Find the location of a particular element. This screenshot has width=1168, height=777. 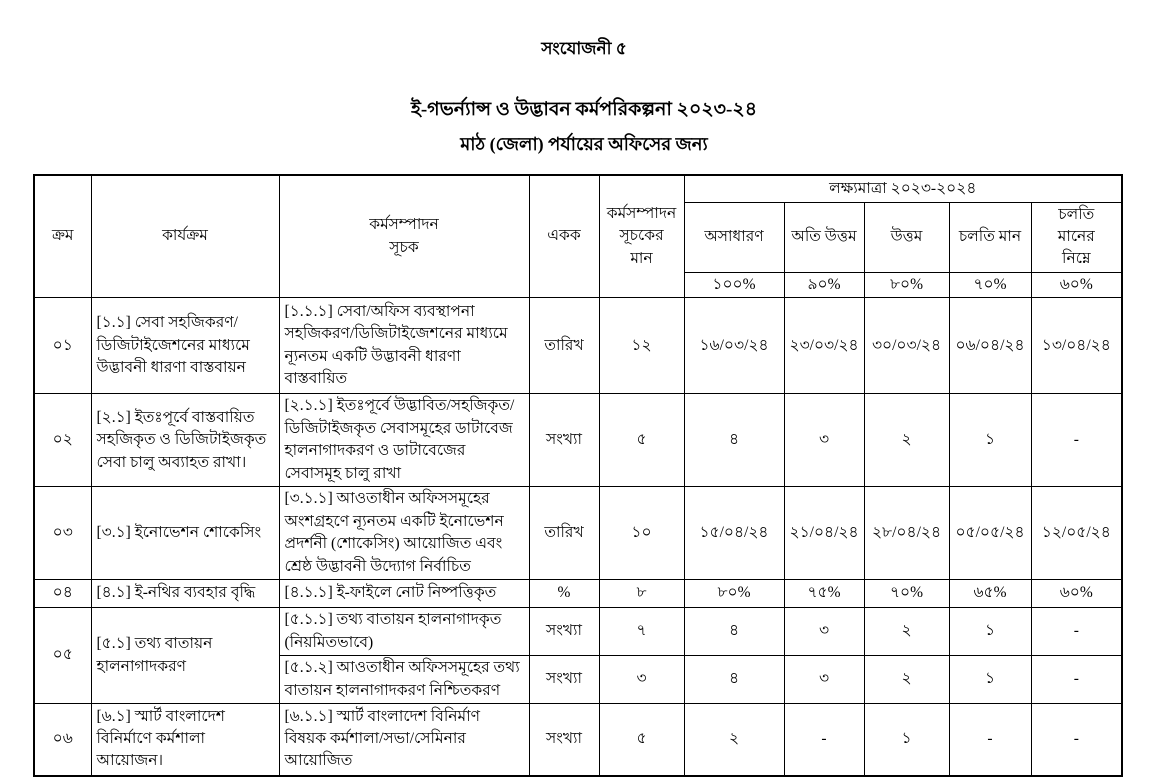

serial-cell: ০৩ is located at coordinates (62, 533).